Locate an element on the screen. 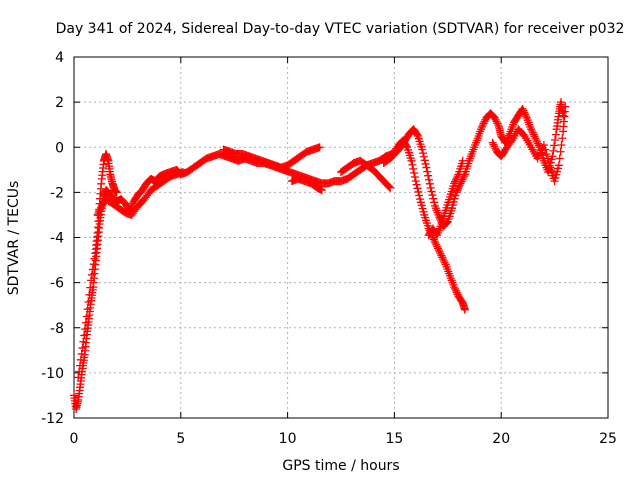  y-tick-label: 0 is located at coordinates (59, 148).